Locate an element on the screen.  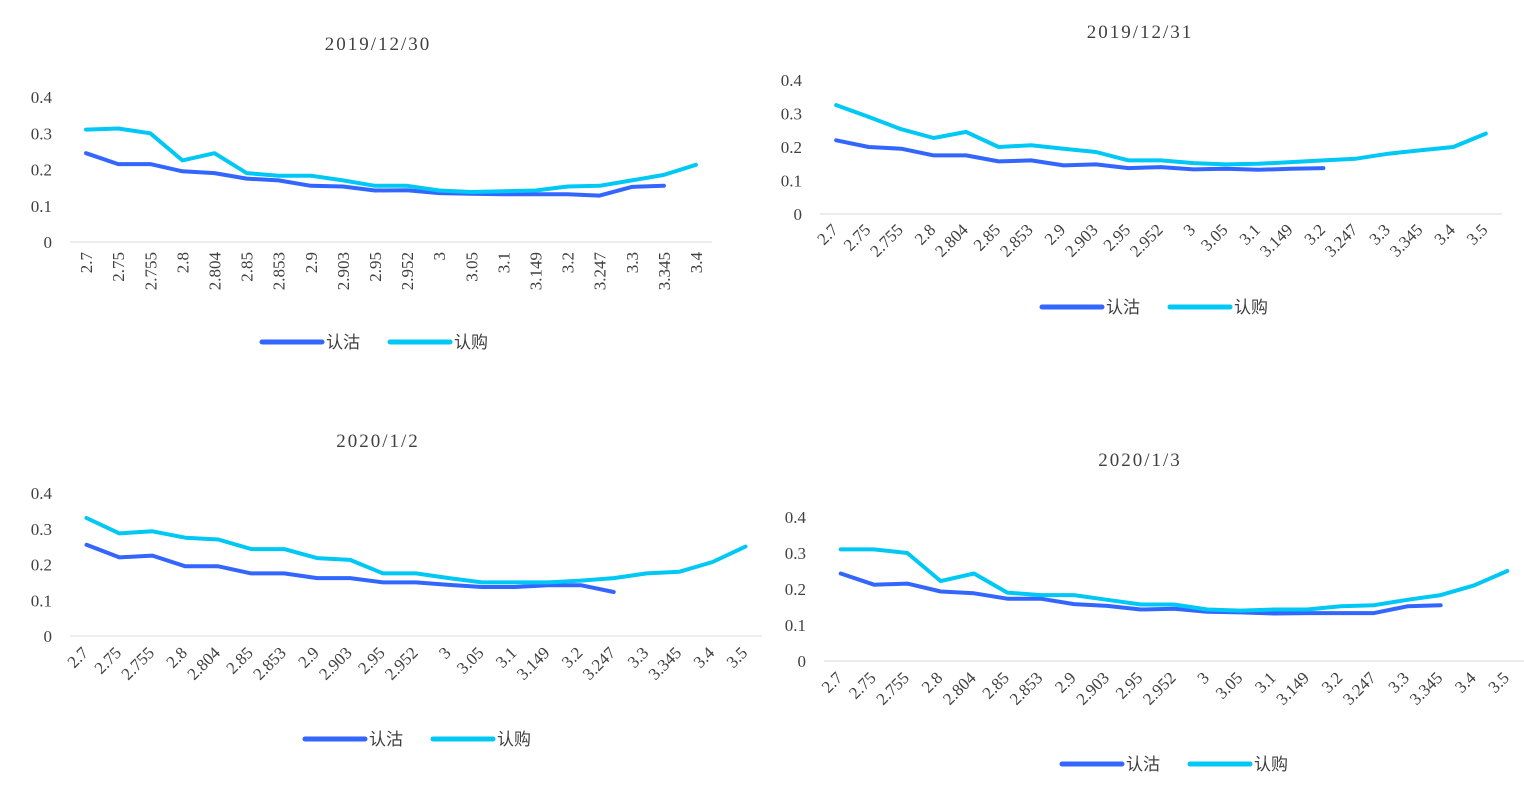
x-tick-label: 3.3 is located at coordinates (632, 262).